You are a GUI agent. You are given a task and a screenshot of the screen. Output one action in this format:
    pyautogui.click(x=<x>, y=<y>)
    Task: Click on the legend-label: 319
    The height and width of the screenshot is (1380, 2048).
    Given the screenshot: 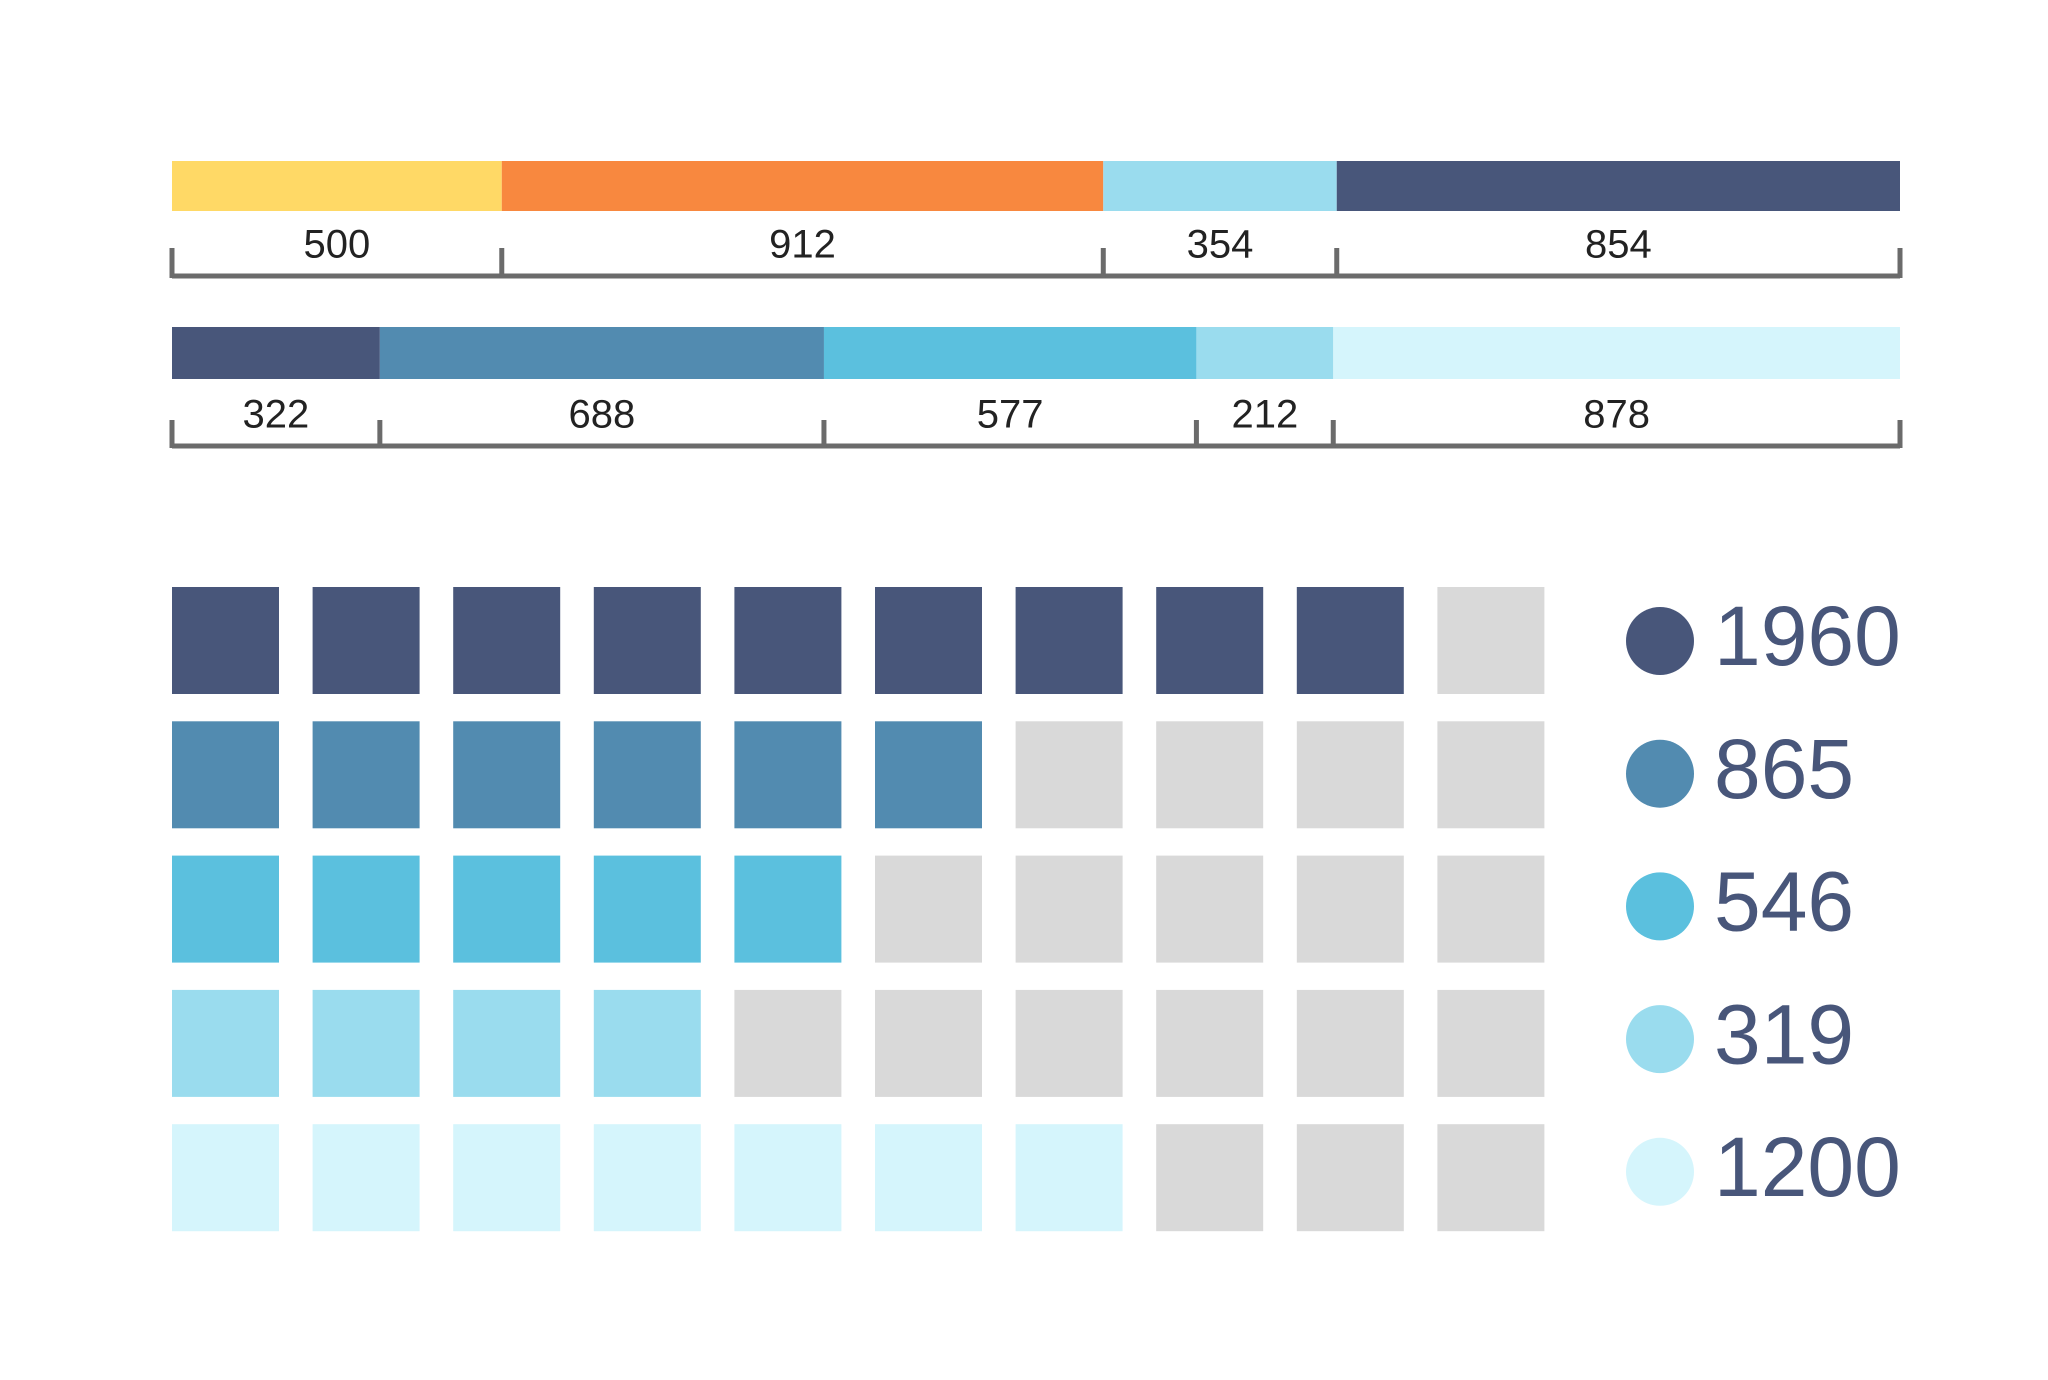 What is the action you would take?
    pyautogui.click(x=1784, y=1034)
    